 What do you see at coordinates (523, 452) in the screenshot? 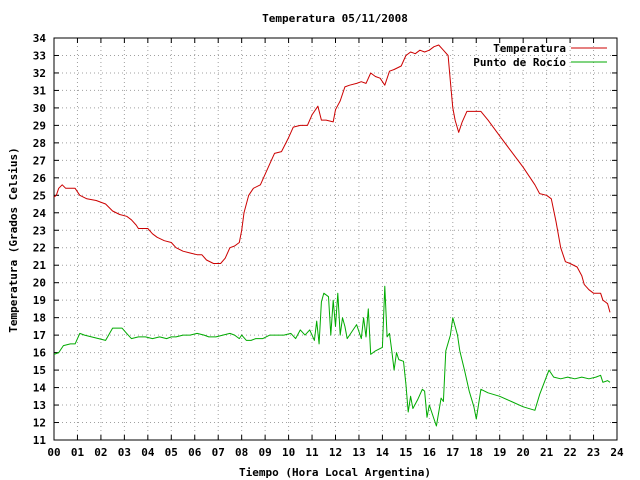
I see `x-tick-label: 20` at bounding box center [523, 452].